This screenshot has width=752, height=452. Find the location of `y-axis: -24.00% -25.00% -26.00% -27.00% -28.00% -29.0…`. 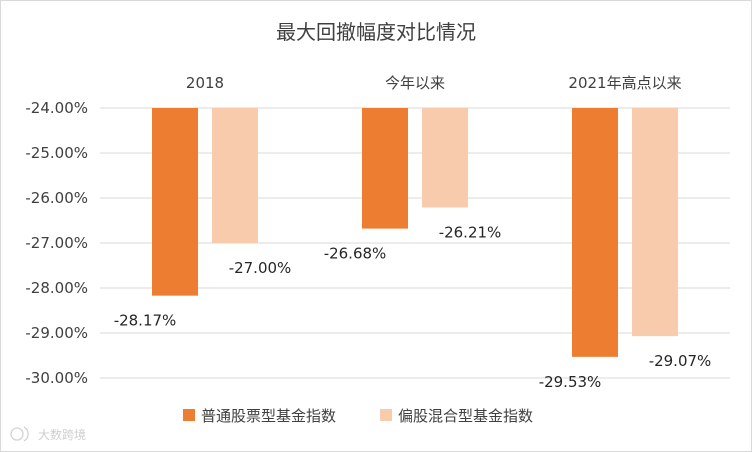

y-axis: -24.00% -25.00% -26.00% -27.00% -28.00% -29.0… is located at coordinates (56, 243).